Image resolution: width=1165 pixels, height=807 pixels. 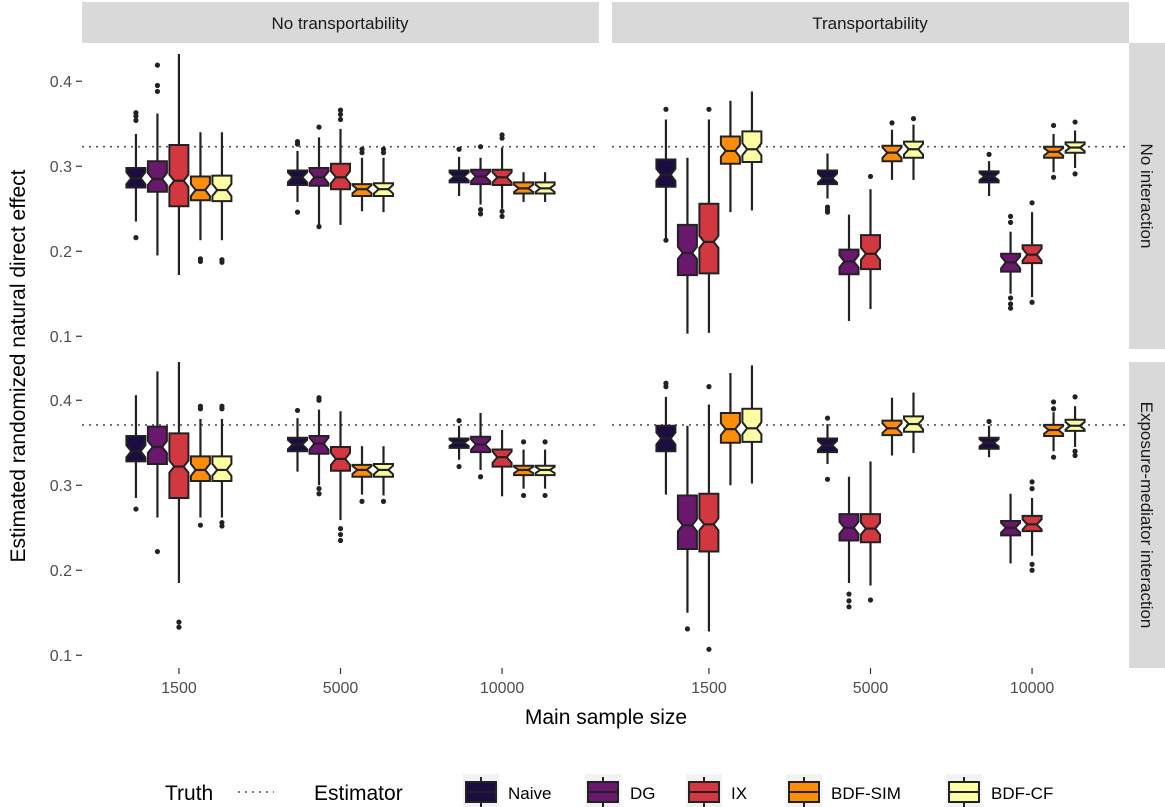 I want to click on strip-label-transportability: Transportability, so click(x=870, y=23).